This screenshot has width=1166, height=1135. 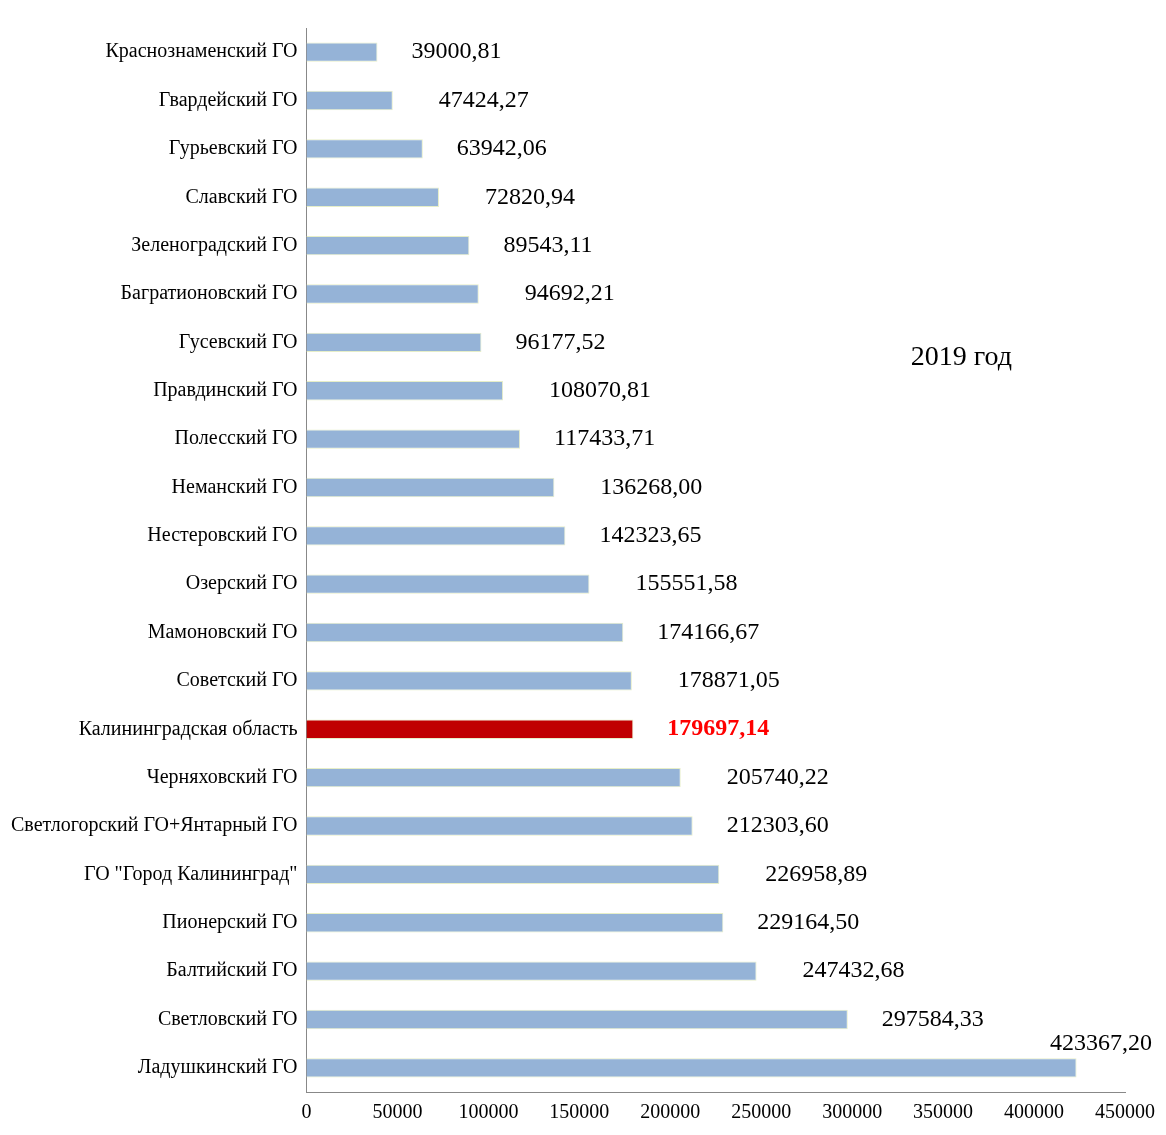 What do you see at coordinates (241, 195) in the screenshot?
I see `y-tick-label: Славский ГО` at bounding box center [241, 195].